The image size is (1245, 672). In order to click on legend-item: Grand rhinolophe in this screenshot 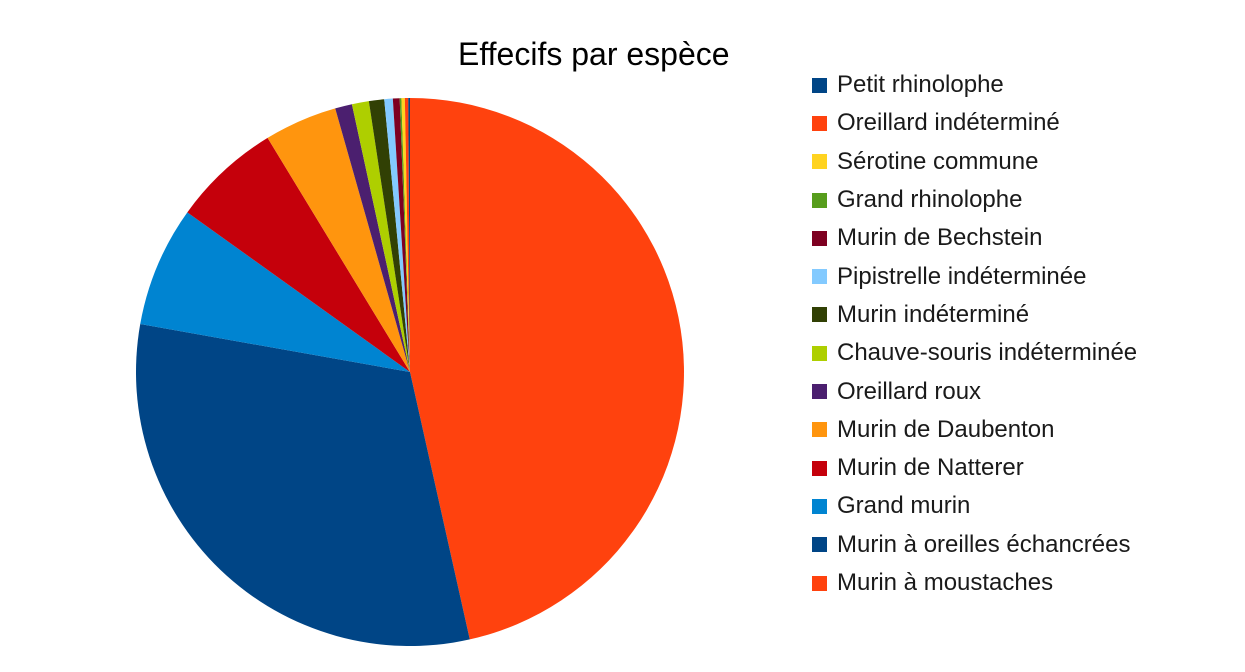, I will do `click(974, 200)`.